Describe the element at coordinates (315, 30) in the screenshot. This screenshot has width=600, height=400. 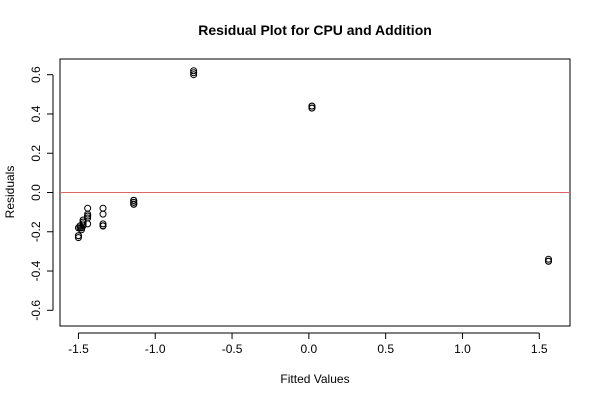
I see `chart-title: Residual Plot for CPU and Addition` at that location.